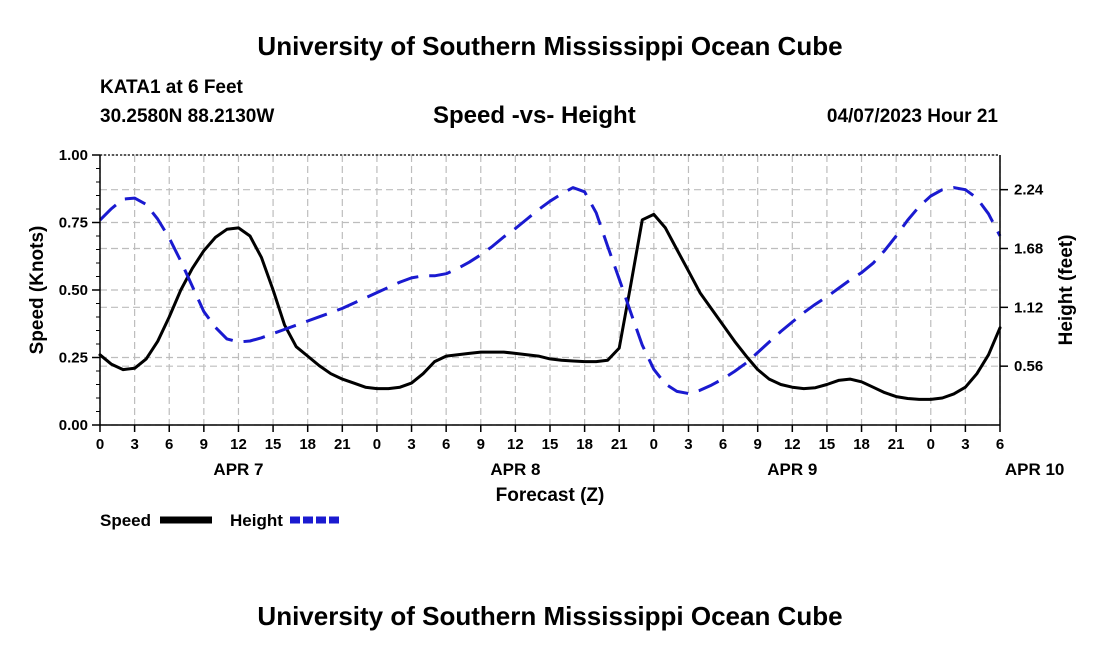 The width and height of the screenshot is (1100, 650). I want to click on y-tick-label: 0.25, so click(73, 358).